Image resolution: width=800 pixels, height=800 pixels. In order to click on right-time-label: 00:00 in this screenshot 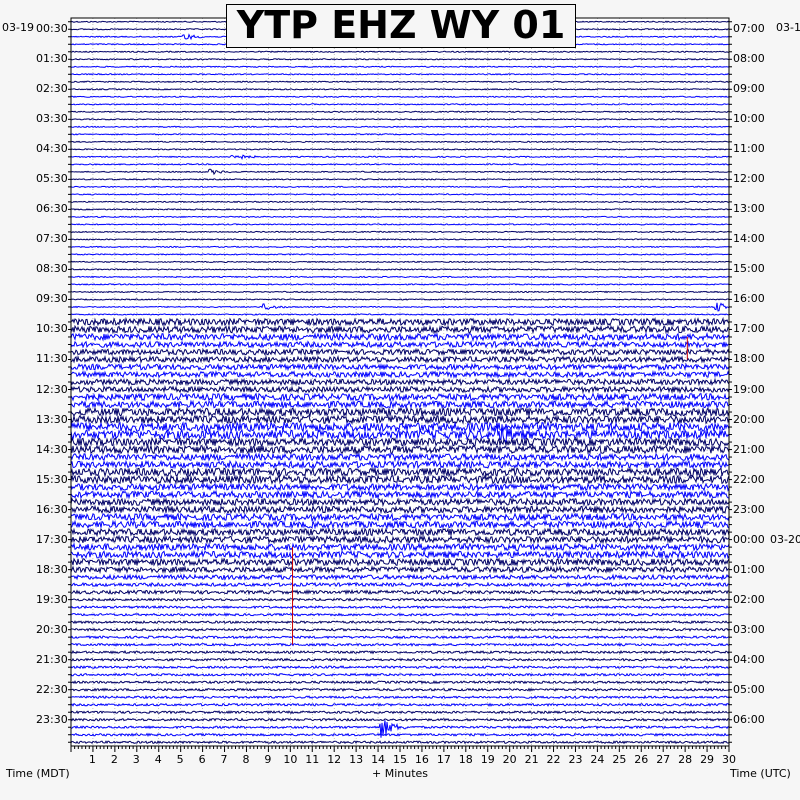, I will do `click(749, 539)`.